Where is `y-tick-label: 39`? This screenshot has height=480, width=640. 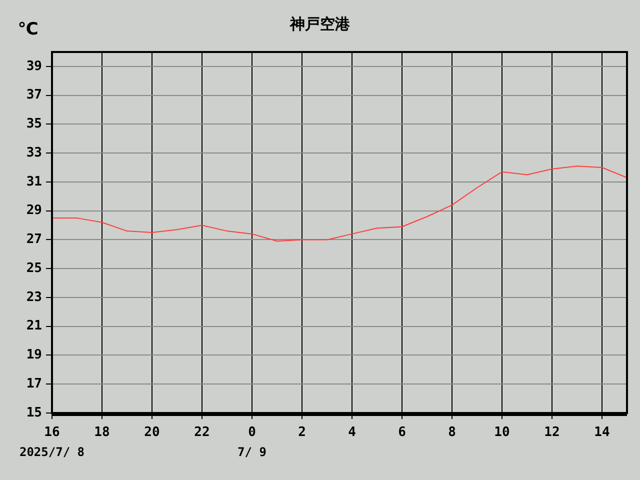 y-tick-label: 39 is located at coordinates (34, 66).